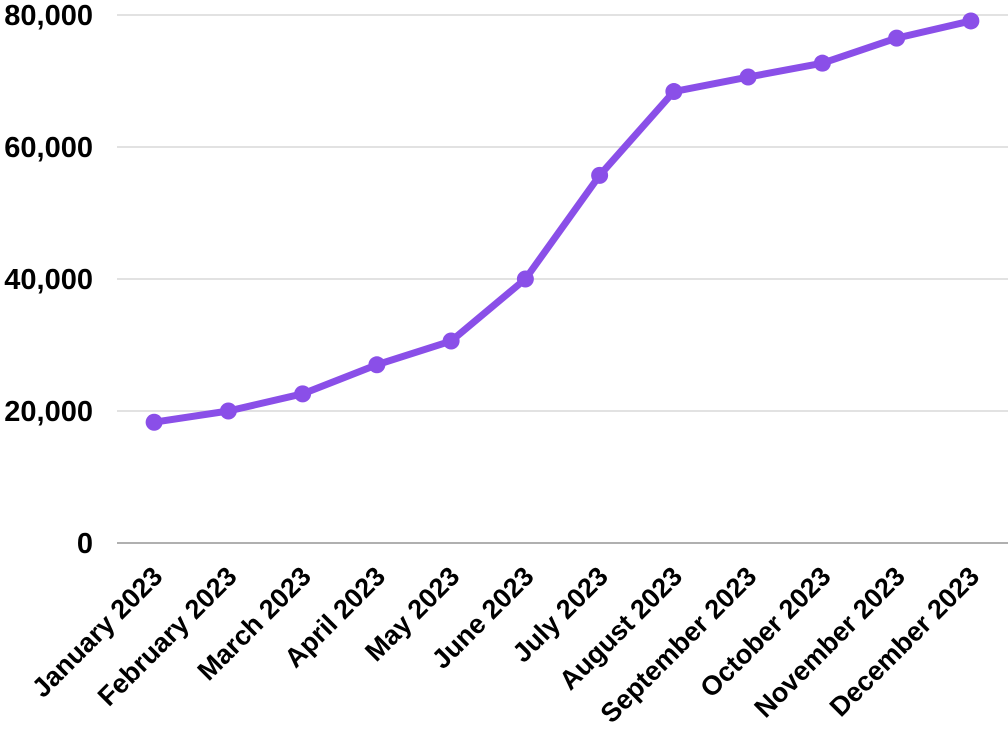  I want to click on y-axis-label: 60,000, so click(48, 148).